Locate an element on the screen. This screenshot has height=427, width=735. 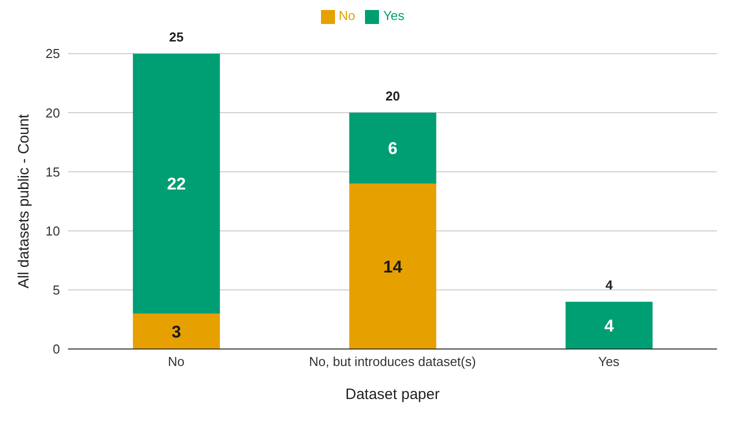
y-tick-label: 10 is located at coordinates (53, 230).